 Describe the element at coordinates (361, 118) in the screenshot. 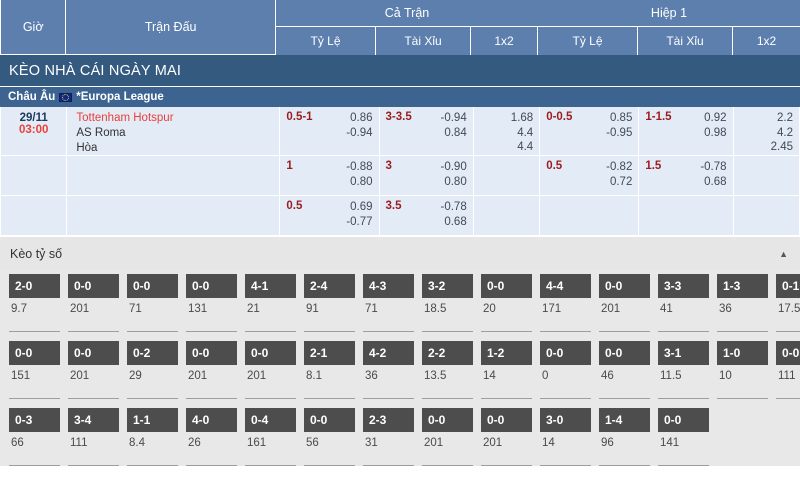

I see `odds-value: 0.86` at that location.